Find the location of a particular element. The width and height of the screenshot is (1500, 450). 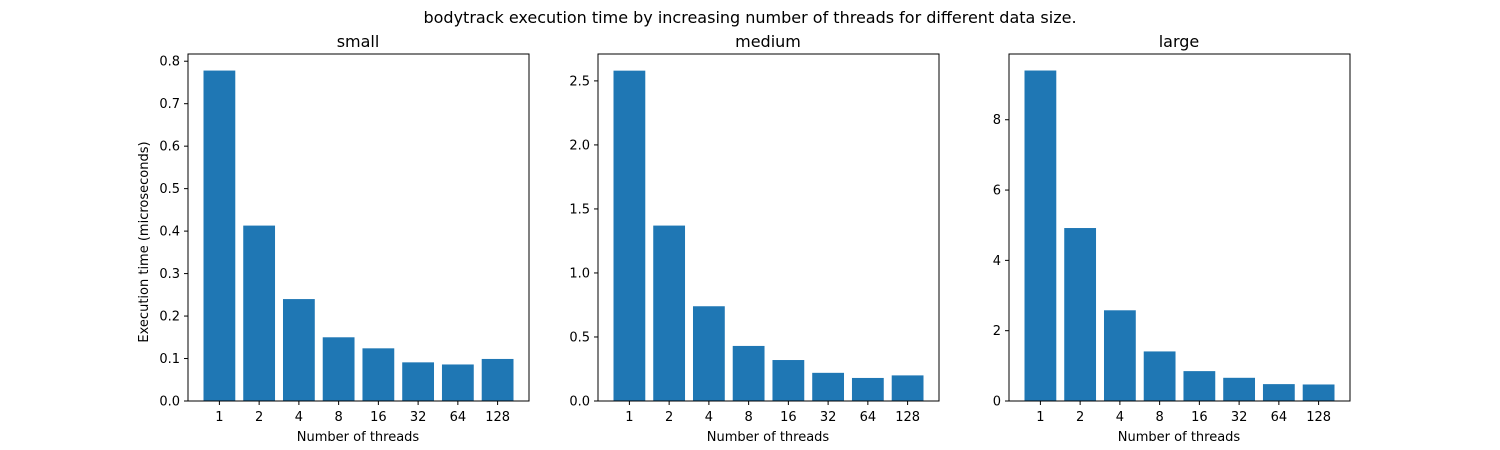

y-tick-label: 8 is located at coordinates (997, 120).